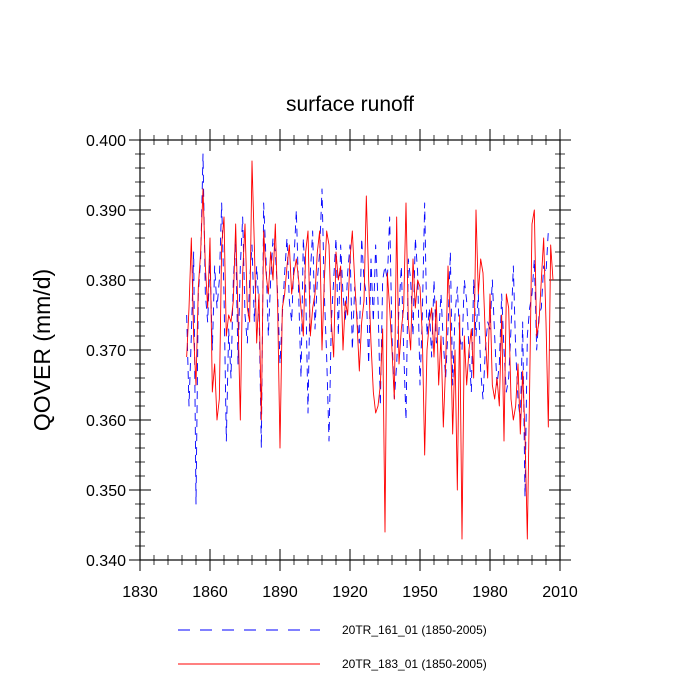  I want to click on x-tick-labels: 1830 1860 1890 1920 1950 1980 2010, so click(350, 592).